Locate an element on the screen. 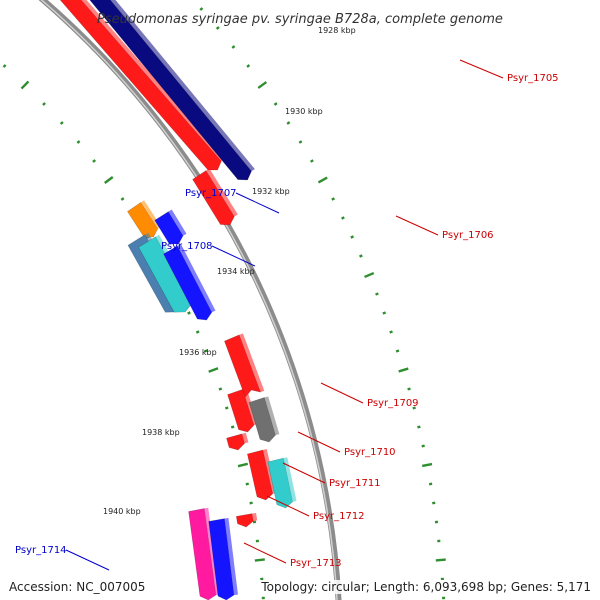 Image resolution: width=600 pixels, height=600 pixels. gene-label-psyr-1708: Psyr_1708 is located at coordinates (187, 246).